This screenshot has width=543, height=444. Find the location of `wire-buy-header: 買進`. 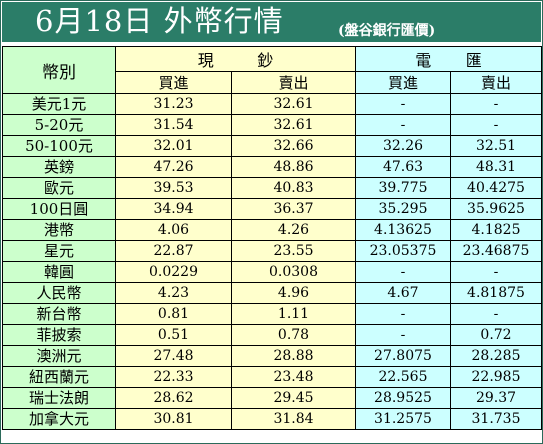

wire-buy-header: 買進 is located at coordinates (403, 82).